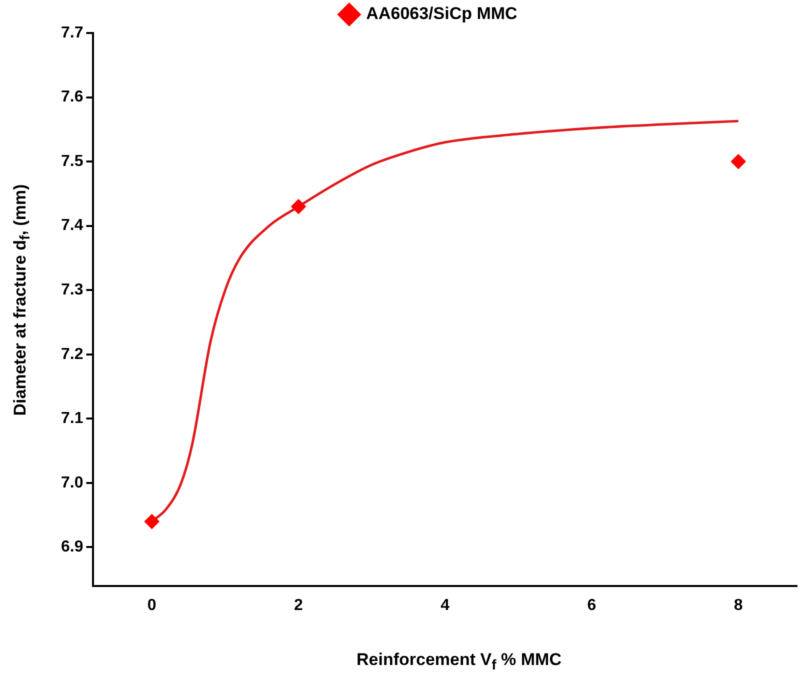 The width and height of the screenshot is (805, 684). What do you see at coordinates (72, 97) in the screenshot?
I see `y-tick-label: 7.6` at bounding box center [72, 97].